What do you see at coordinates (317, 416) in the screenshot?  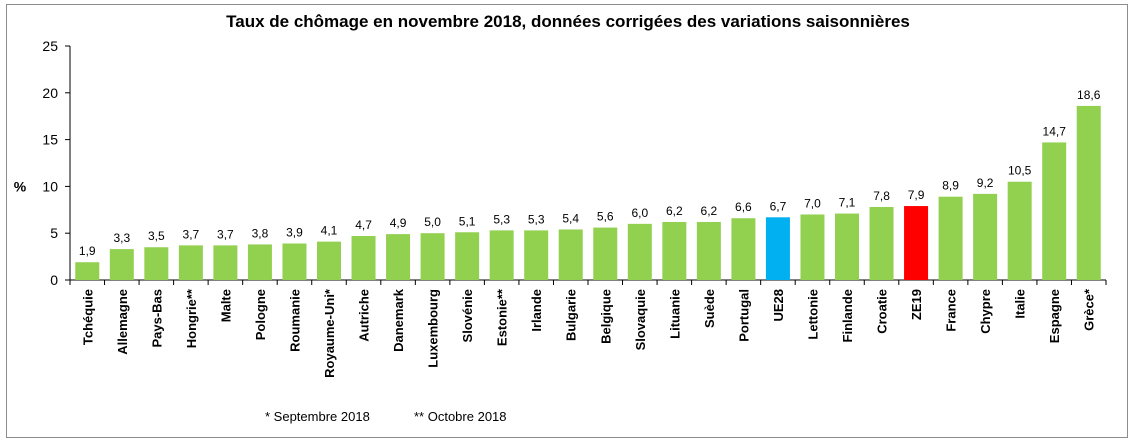 I see `footnote-septembre: * Septembre 2018` at bounding box center [317, 416].